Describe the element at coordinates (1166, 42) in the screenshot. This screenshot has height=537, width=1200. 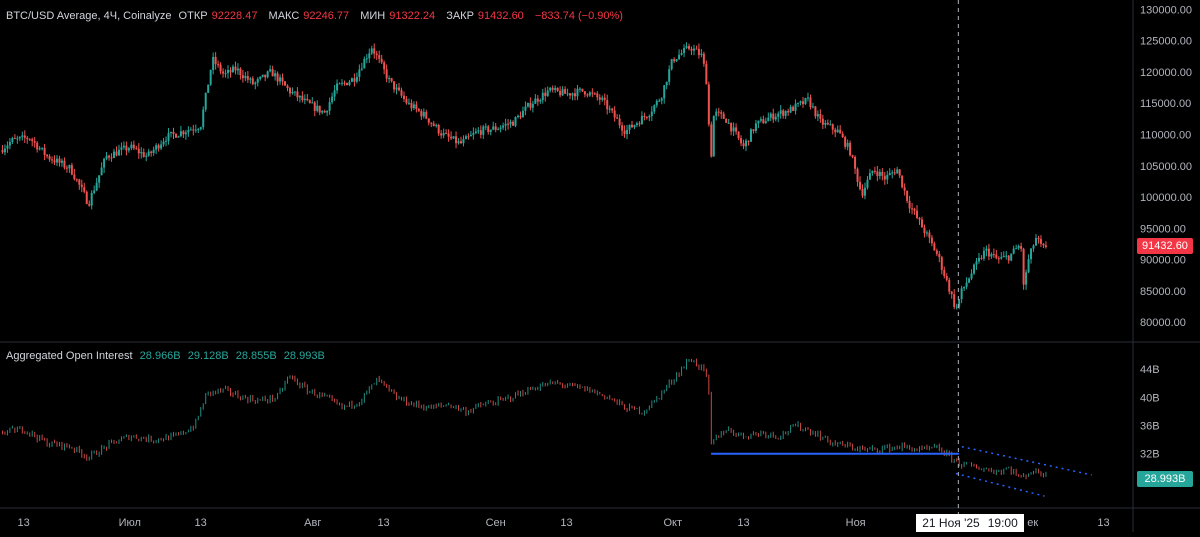
I see `price-axis-tick: 125000.00` at that location.